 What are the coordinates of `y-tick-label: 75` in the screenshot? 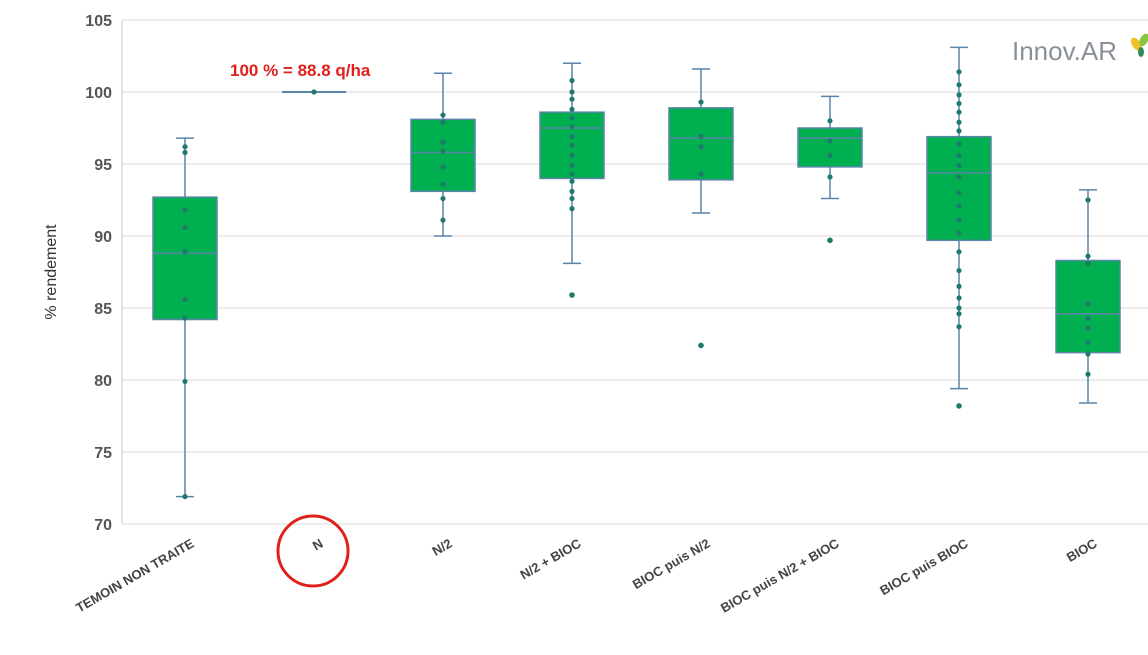 It's located at (103, 453).